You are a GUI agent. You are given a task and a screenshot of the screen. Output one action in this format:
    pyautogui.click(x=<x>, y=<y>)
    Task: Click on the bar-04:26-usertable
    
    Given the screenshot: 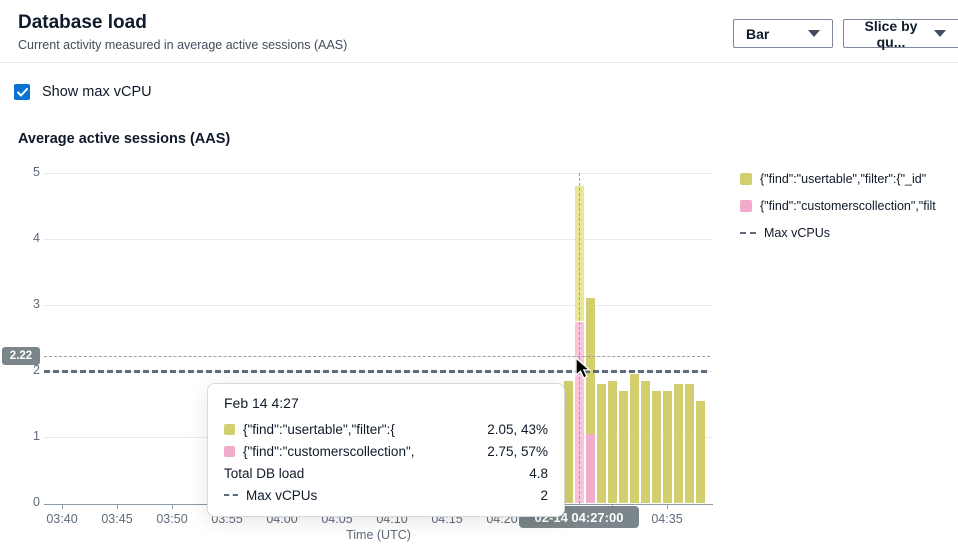 What is the action you would take?
    pyautogui.click(x=568, y=441)
    